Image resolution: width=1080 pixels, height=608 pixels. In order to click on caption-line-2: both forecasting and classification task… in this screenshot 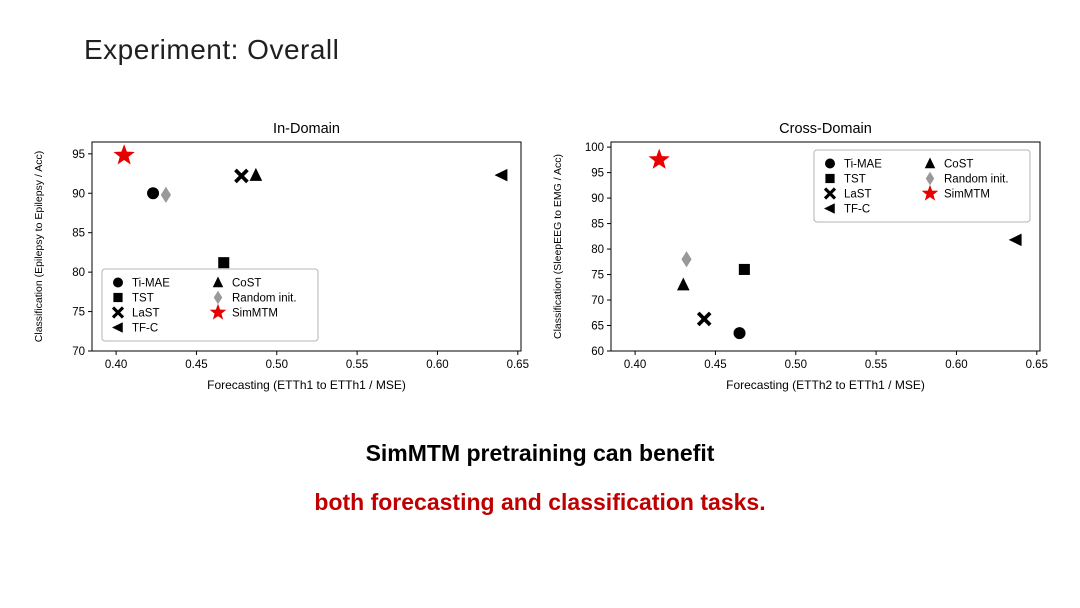, I will do `click(540, 502)`.